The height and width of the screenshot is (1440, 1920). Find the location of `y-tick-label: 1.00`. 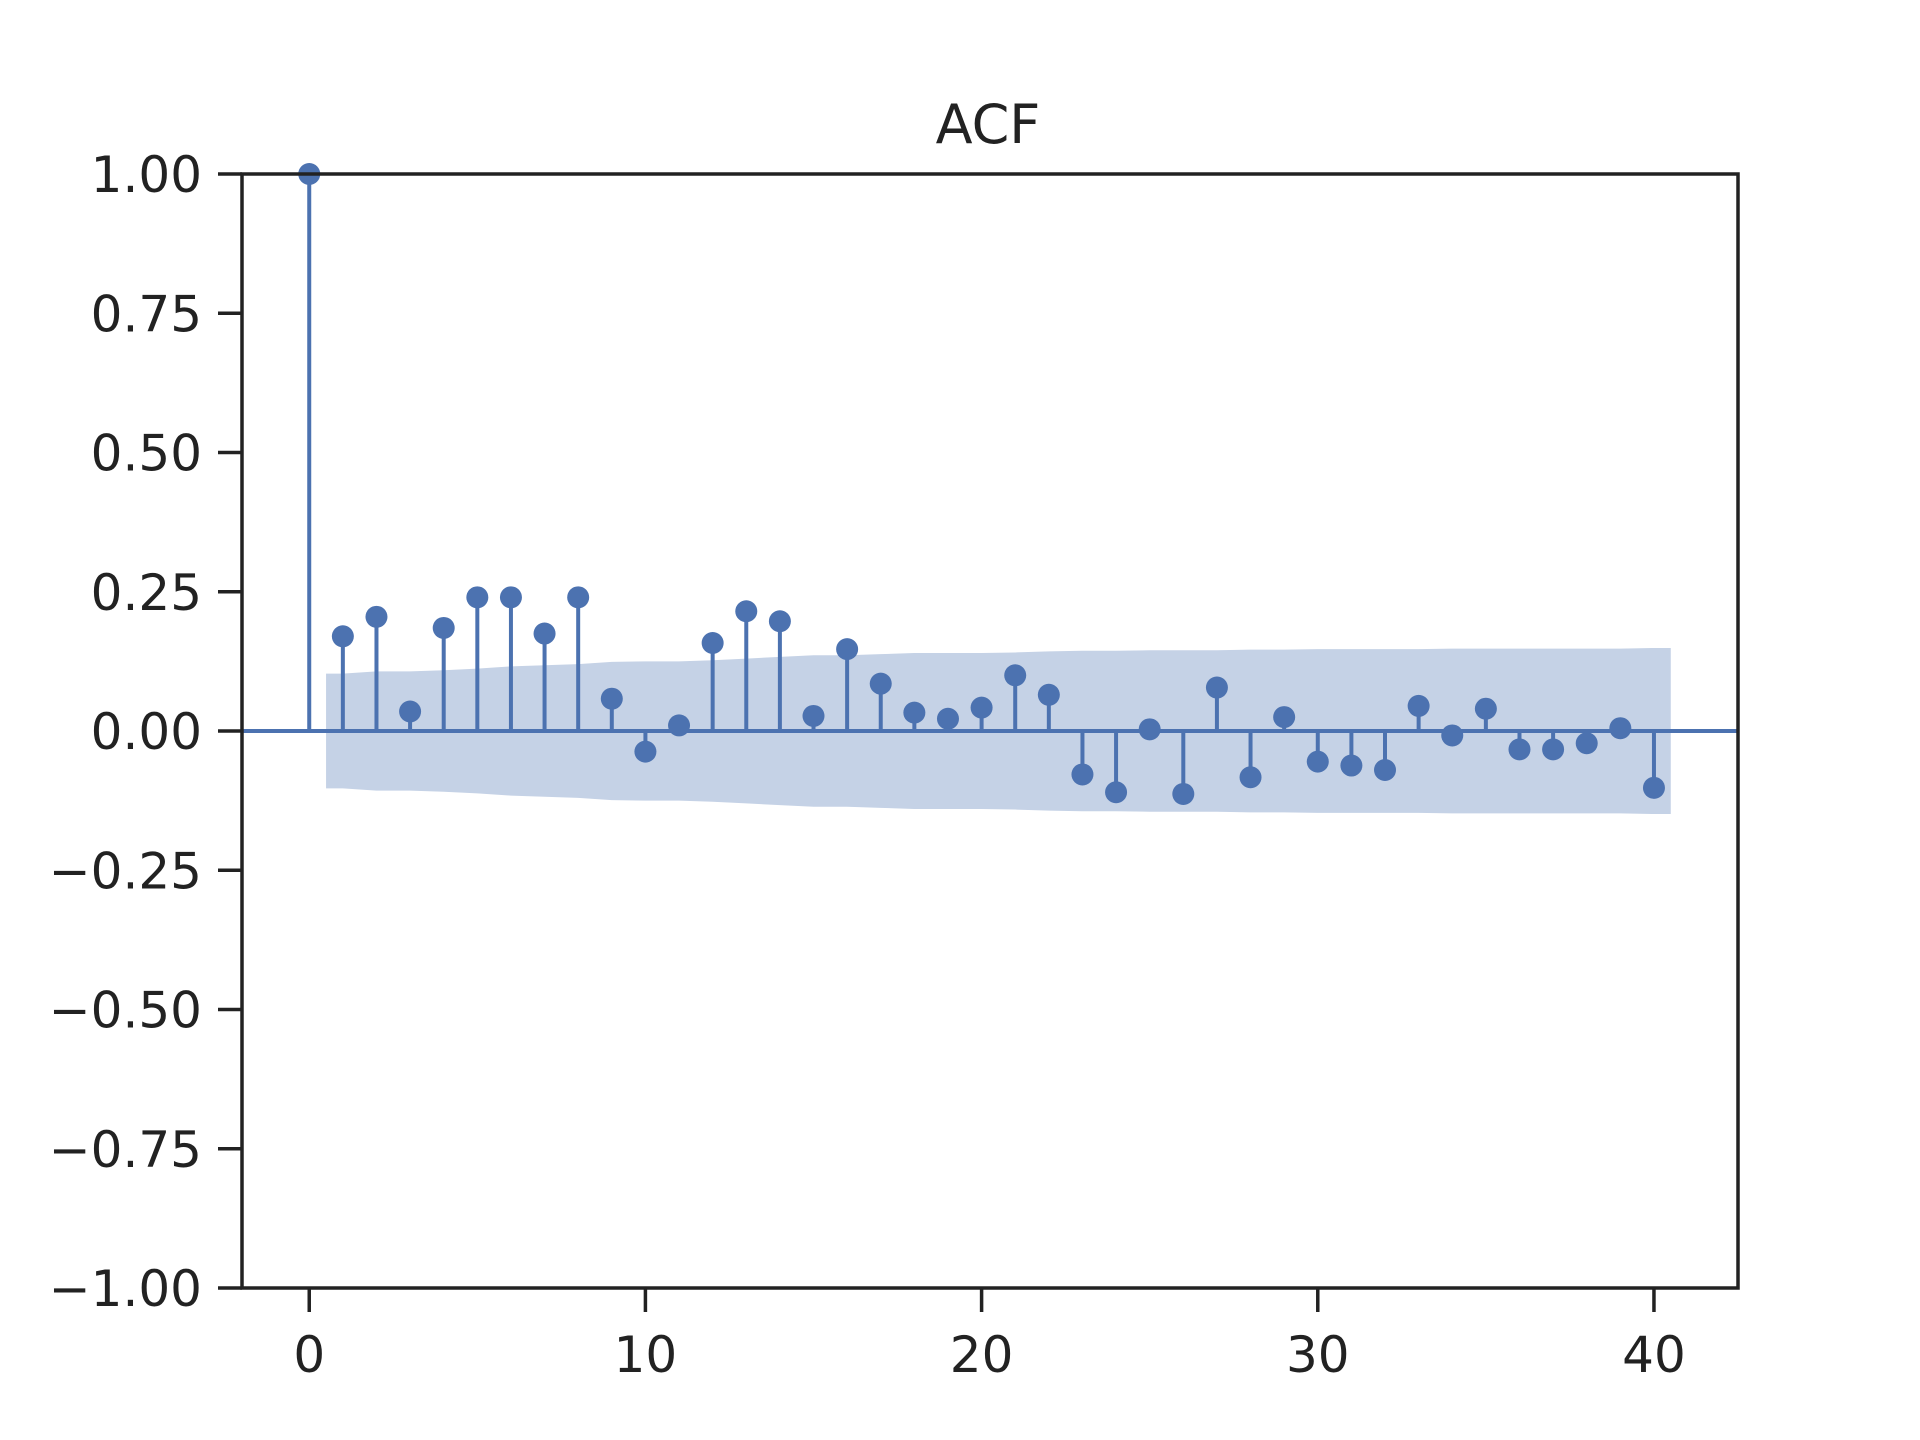

y-tick-label: 1.00 is located at coordinates (146, 175).